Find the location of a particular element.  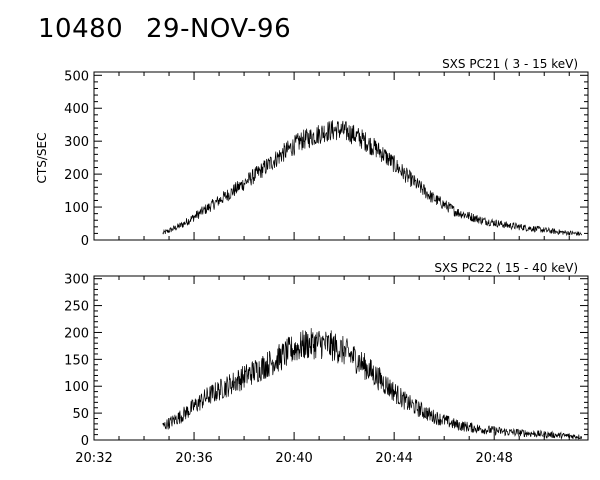

obs-number: 10480 is located at coordinates (81, 29).